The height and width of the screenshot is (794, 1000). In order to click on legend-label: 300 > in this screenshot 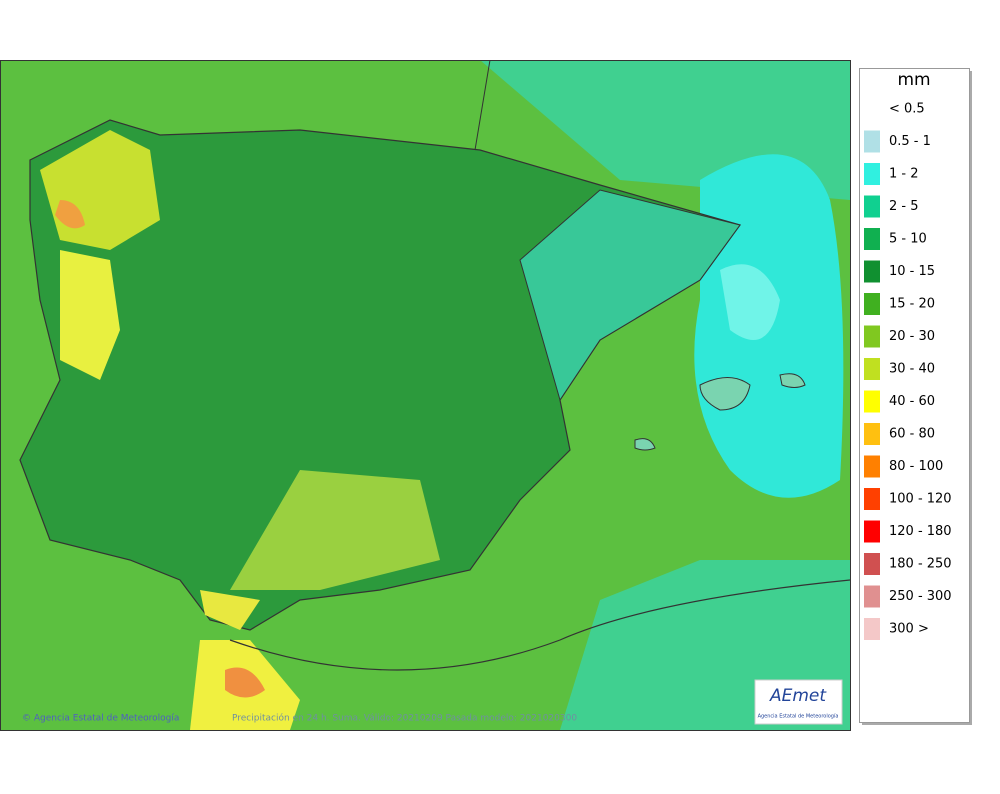, I will do `click(909, 629)`.